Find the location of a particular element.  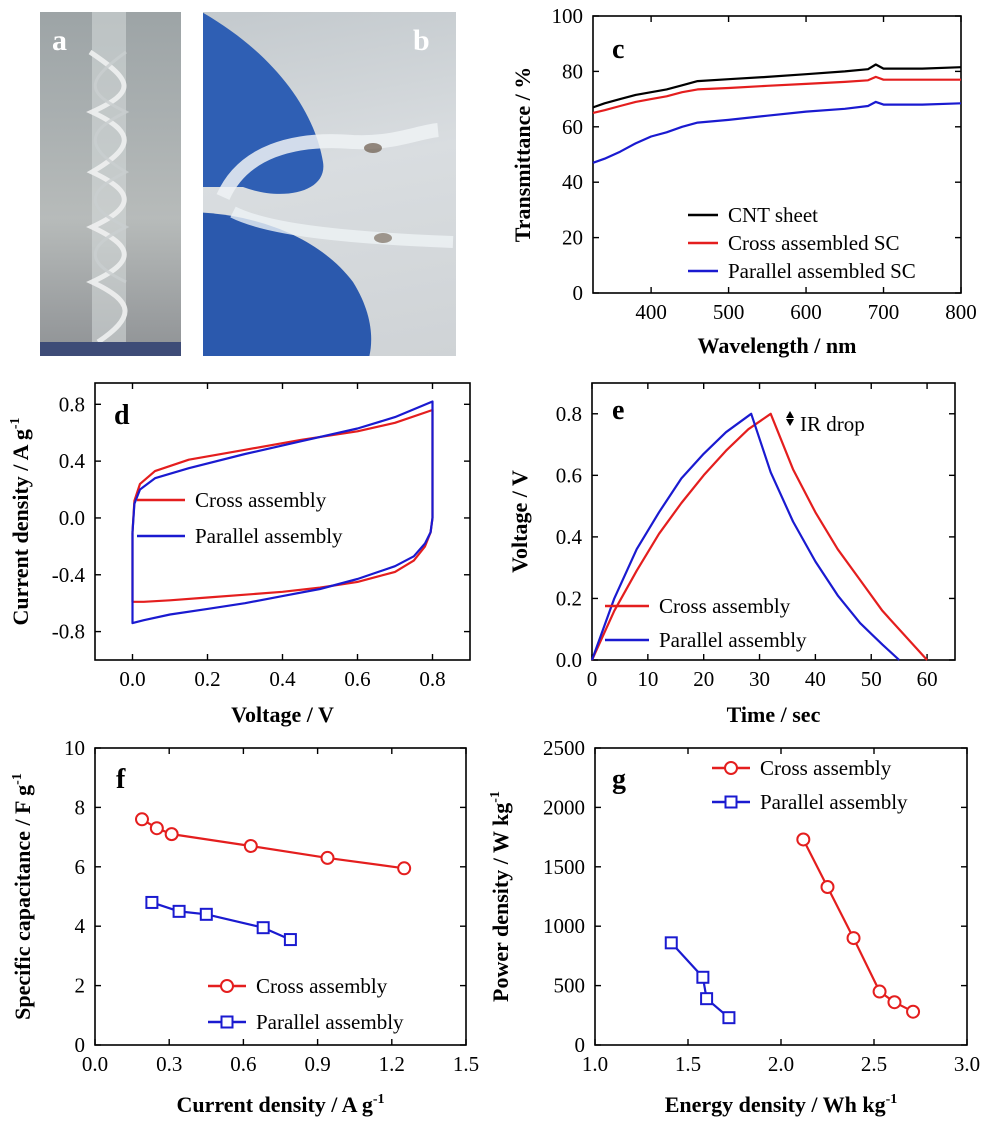

x-axis-label: Wavelength / nm is located at coordinates (777, 345).